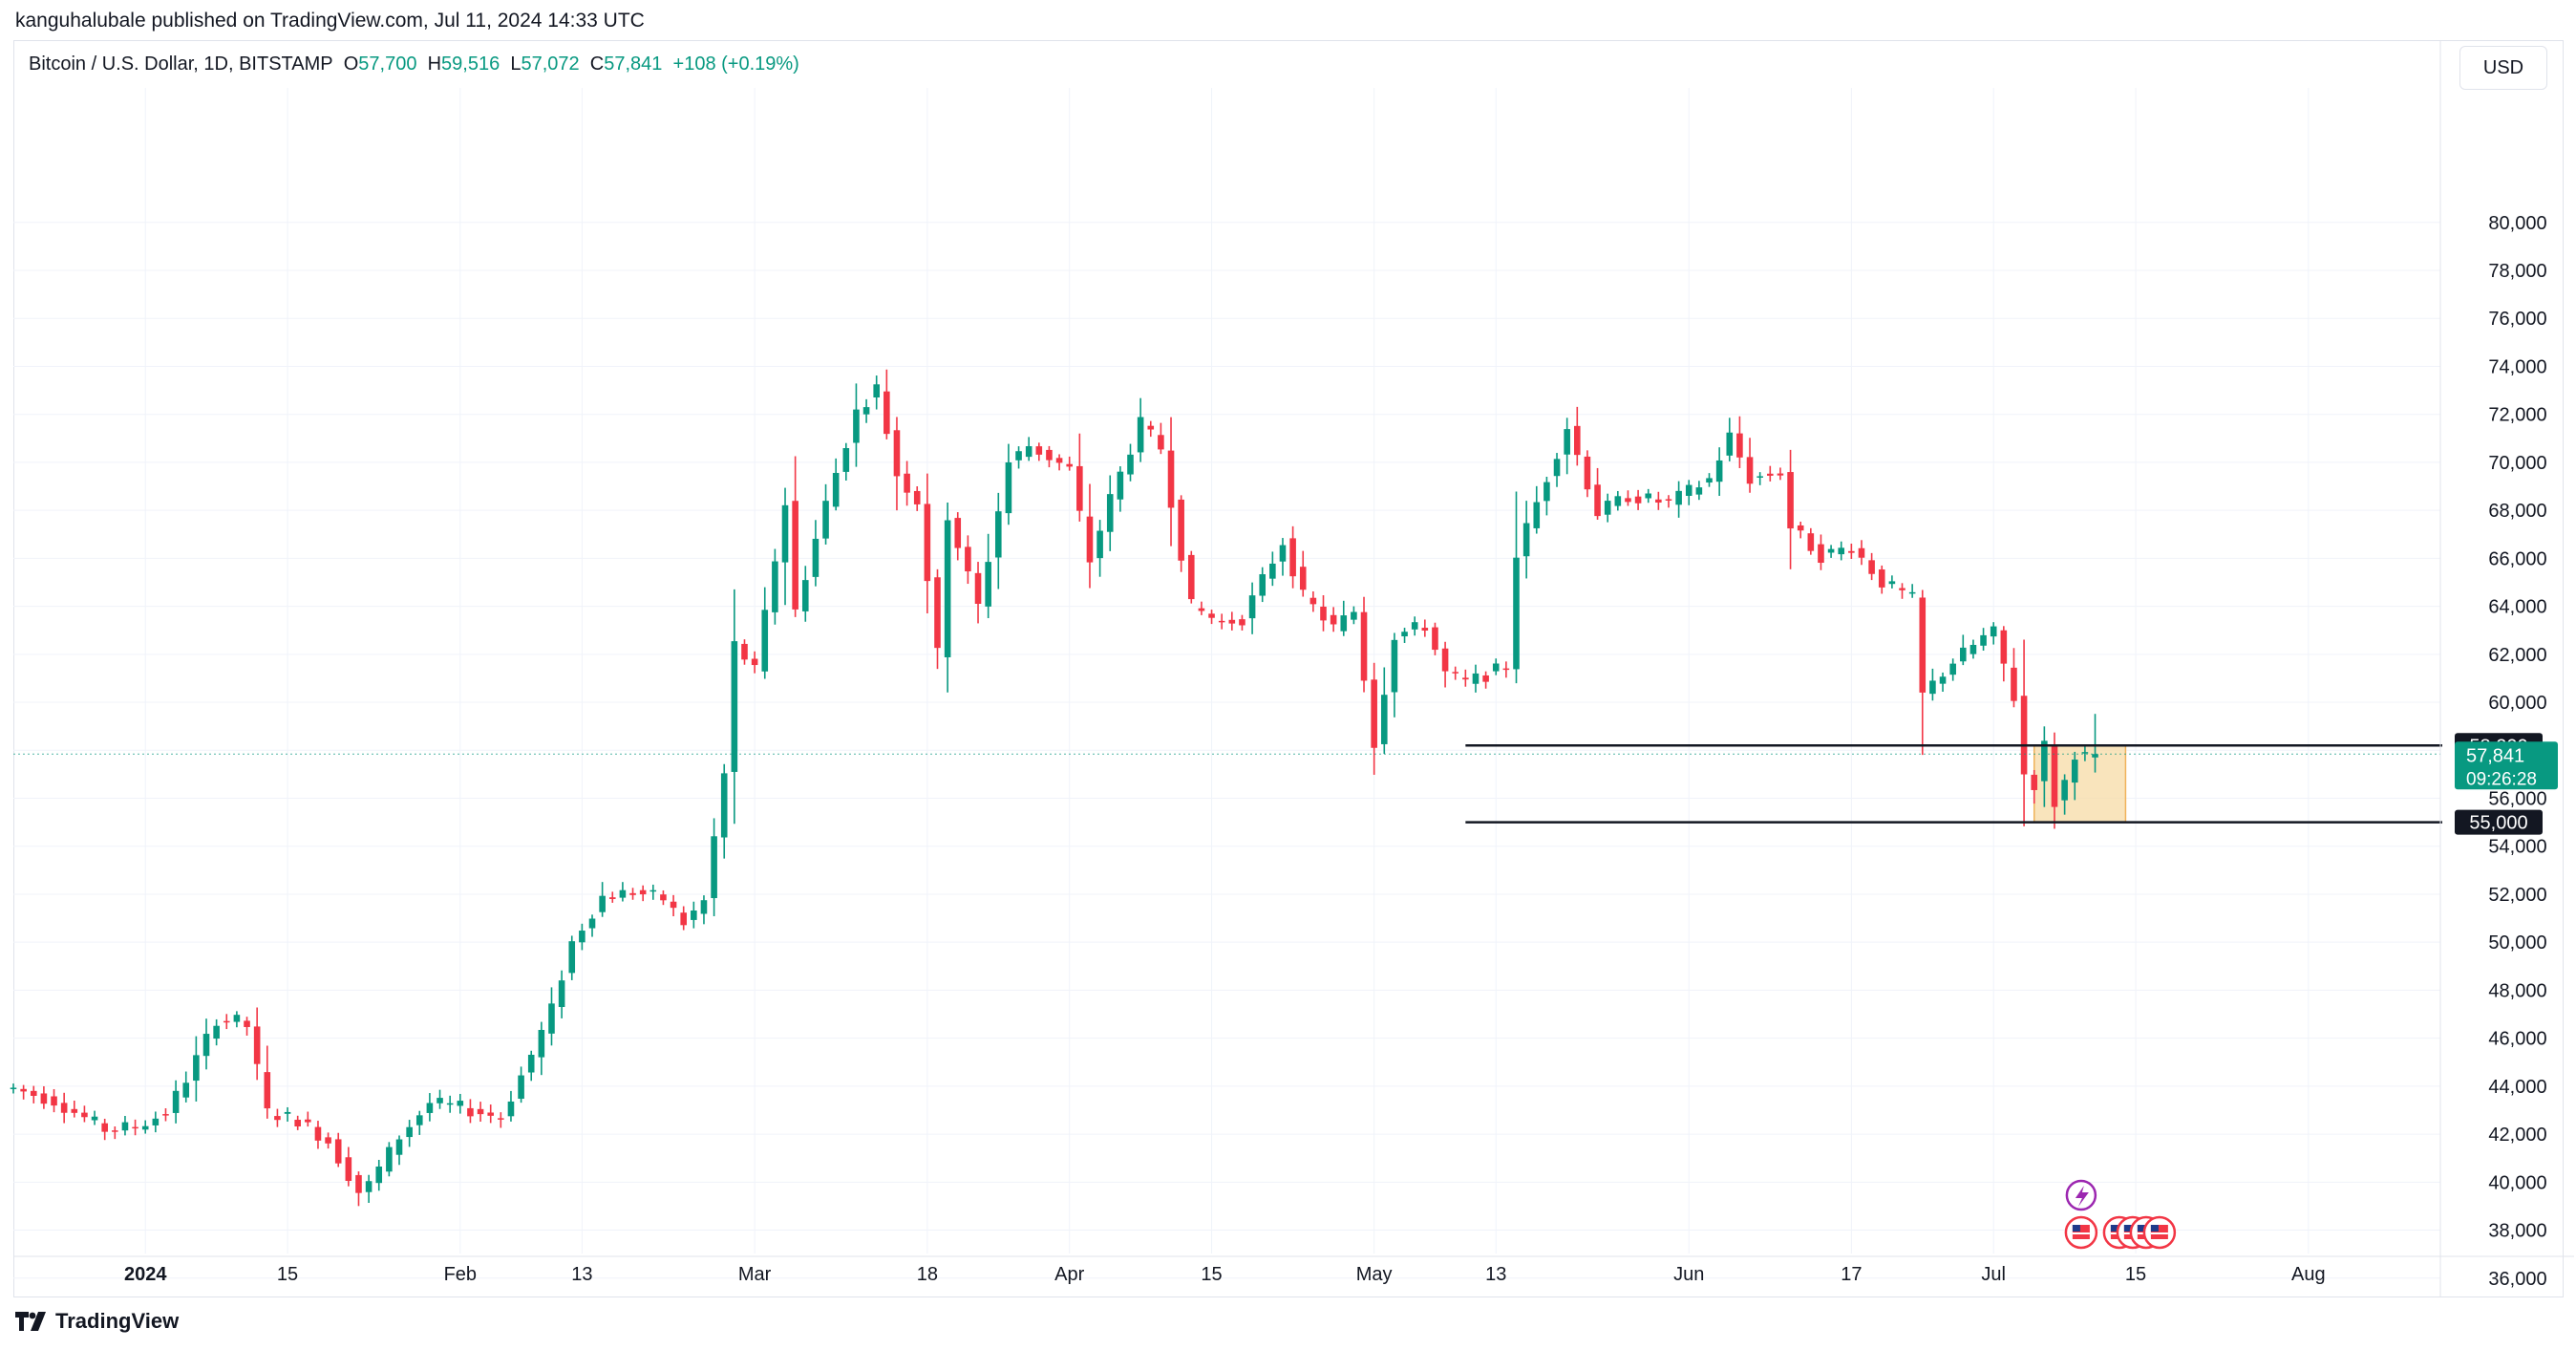  I want to click on date-axis: 2024 15 Feb 13 Mar 18 Apr 15 May 13 Jun 17 Jul 15 Aug, so click(1293, 1270).